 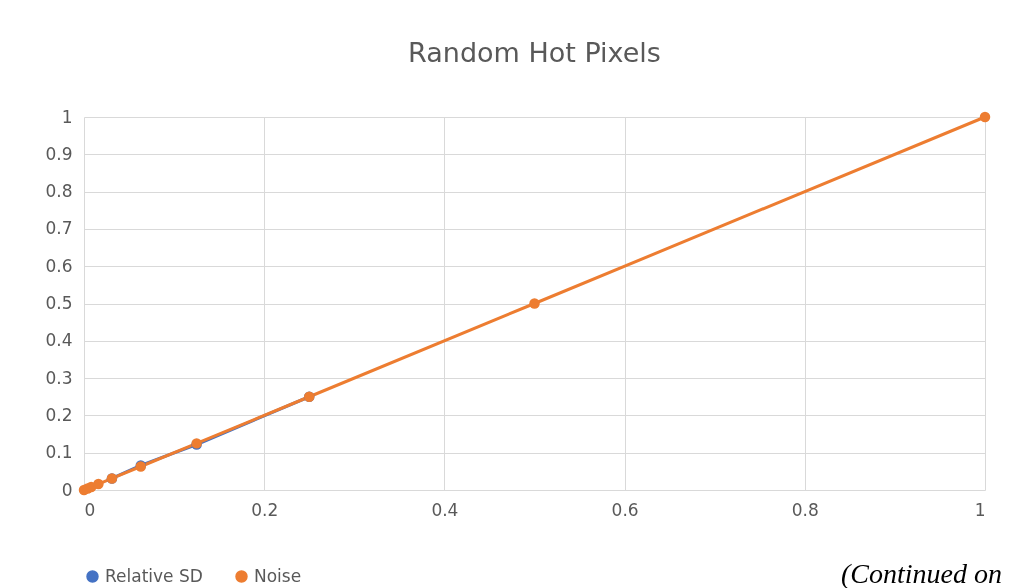 I want to click on x-tick-label: 0.2, so click(x=265, y=509).